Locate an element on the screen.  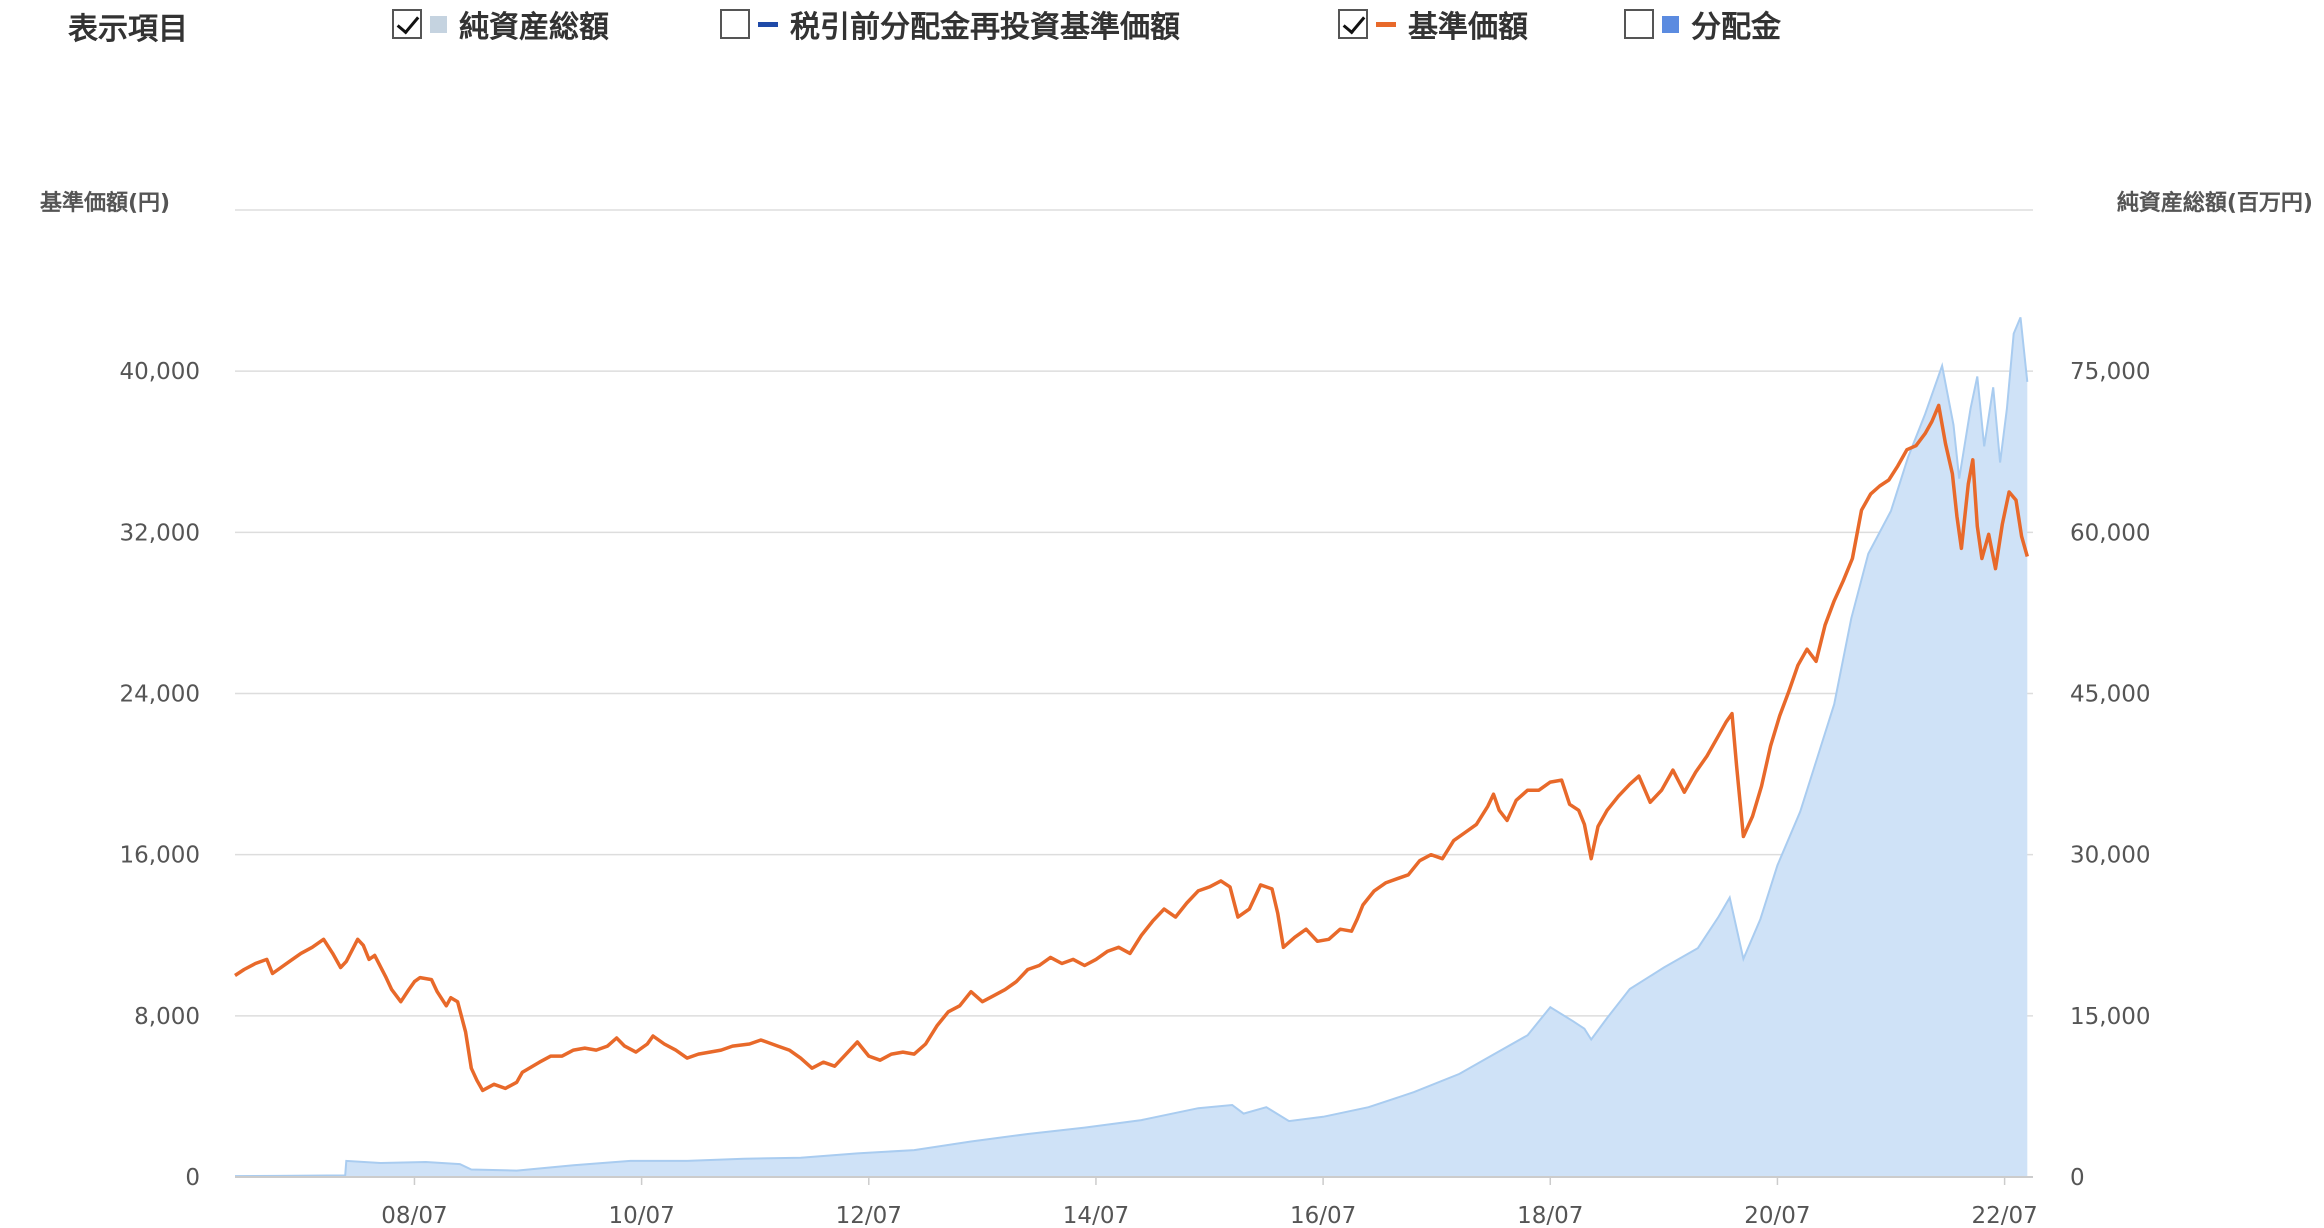
legend-bar: 表示項目 純資産総額 税引前分配金再投資基準価額 基準価額 分配金 is located at coordinates (1162, 30).